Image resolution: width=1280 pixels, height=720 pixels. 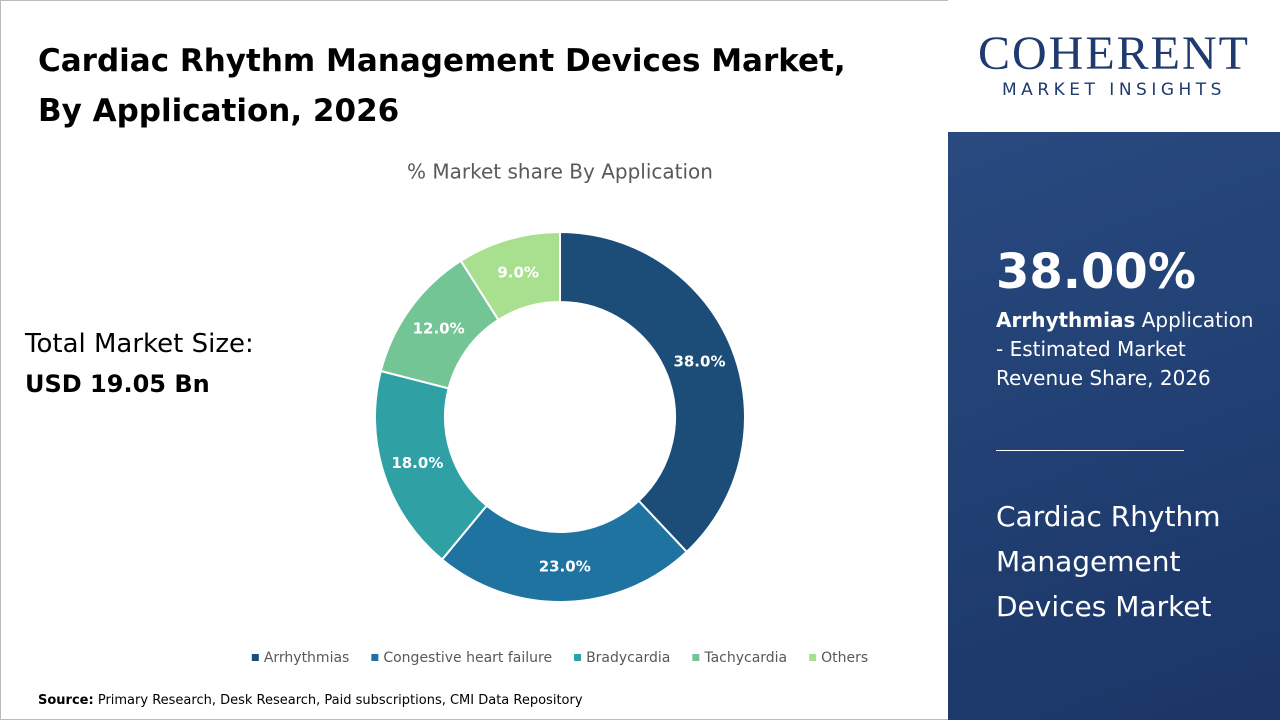 I want to click on market-size: Total Market Size: USD 19.05 Bn, so click(x=139, y=364).